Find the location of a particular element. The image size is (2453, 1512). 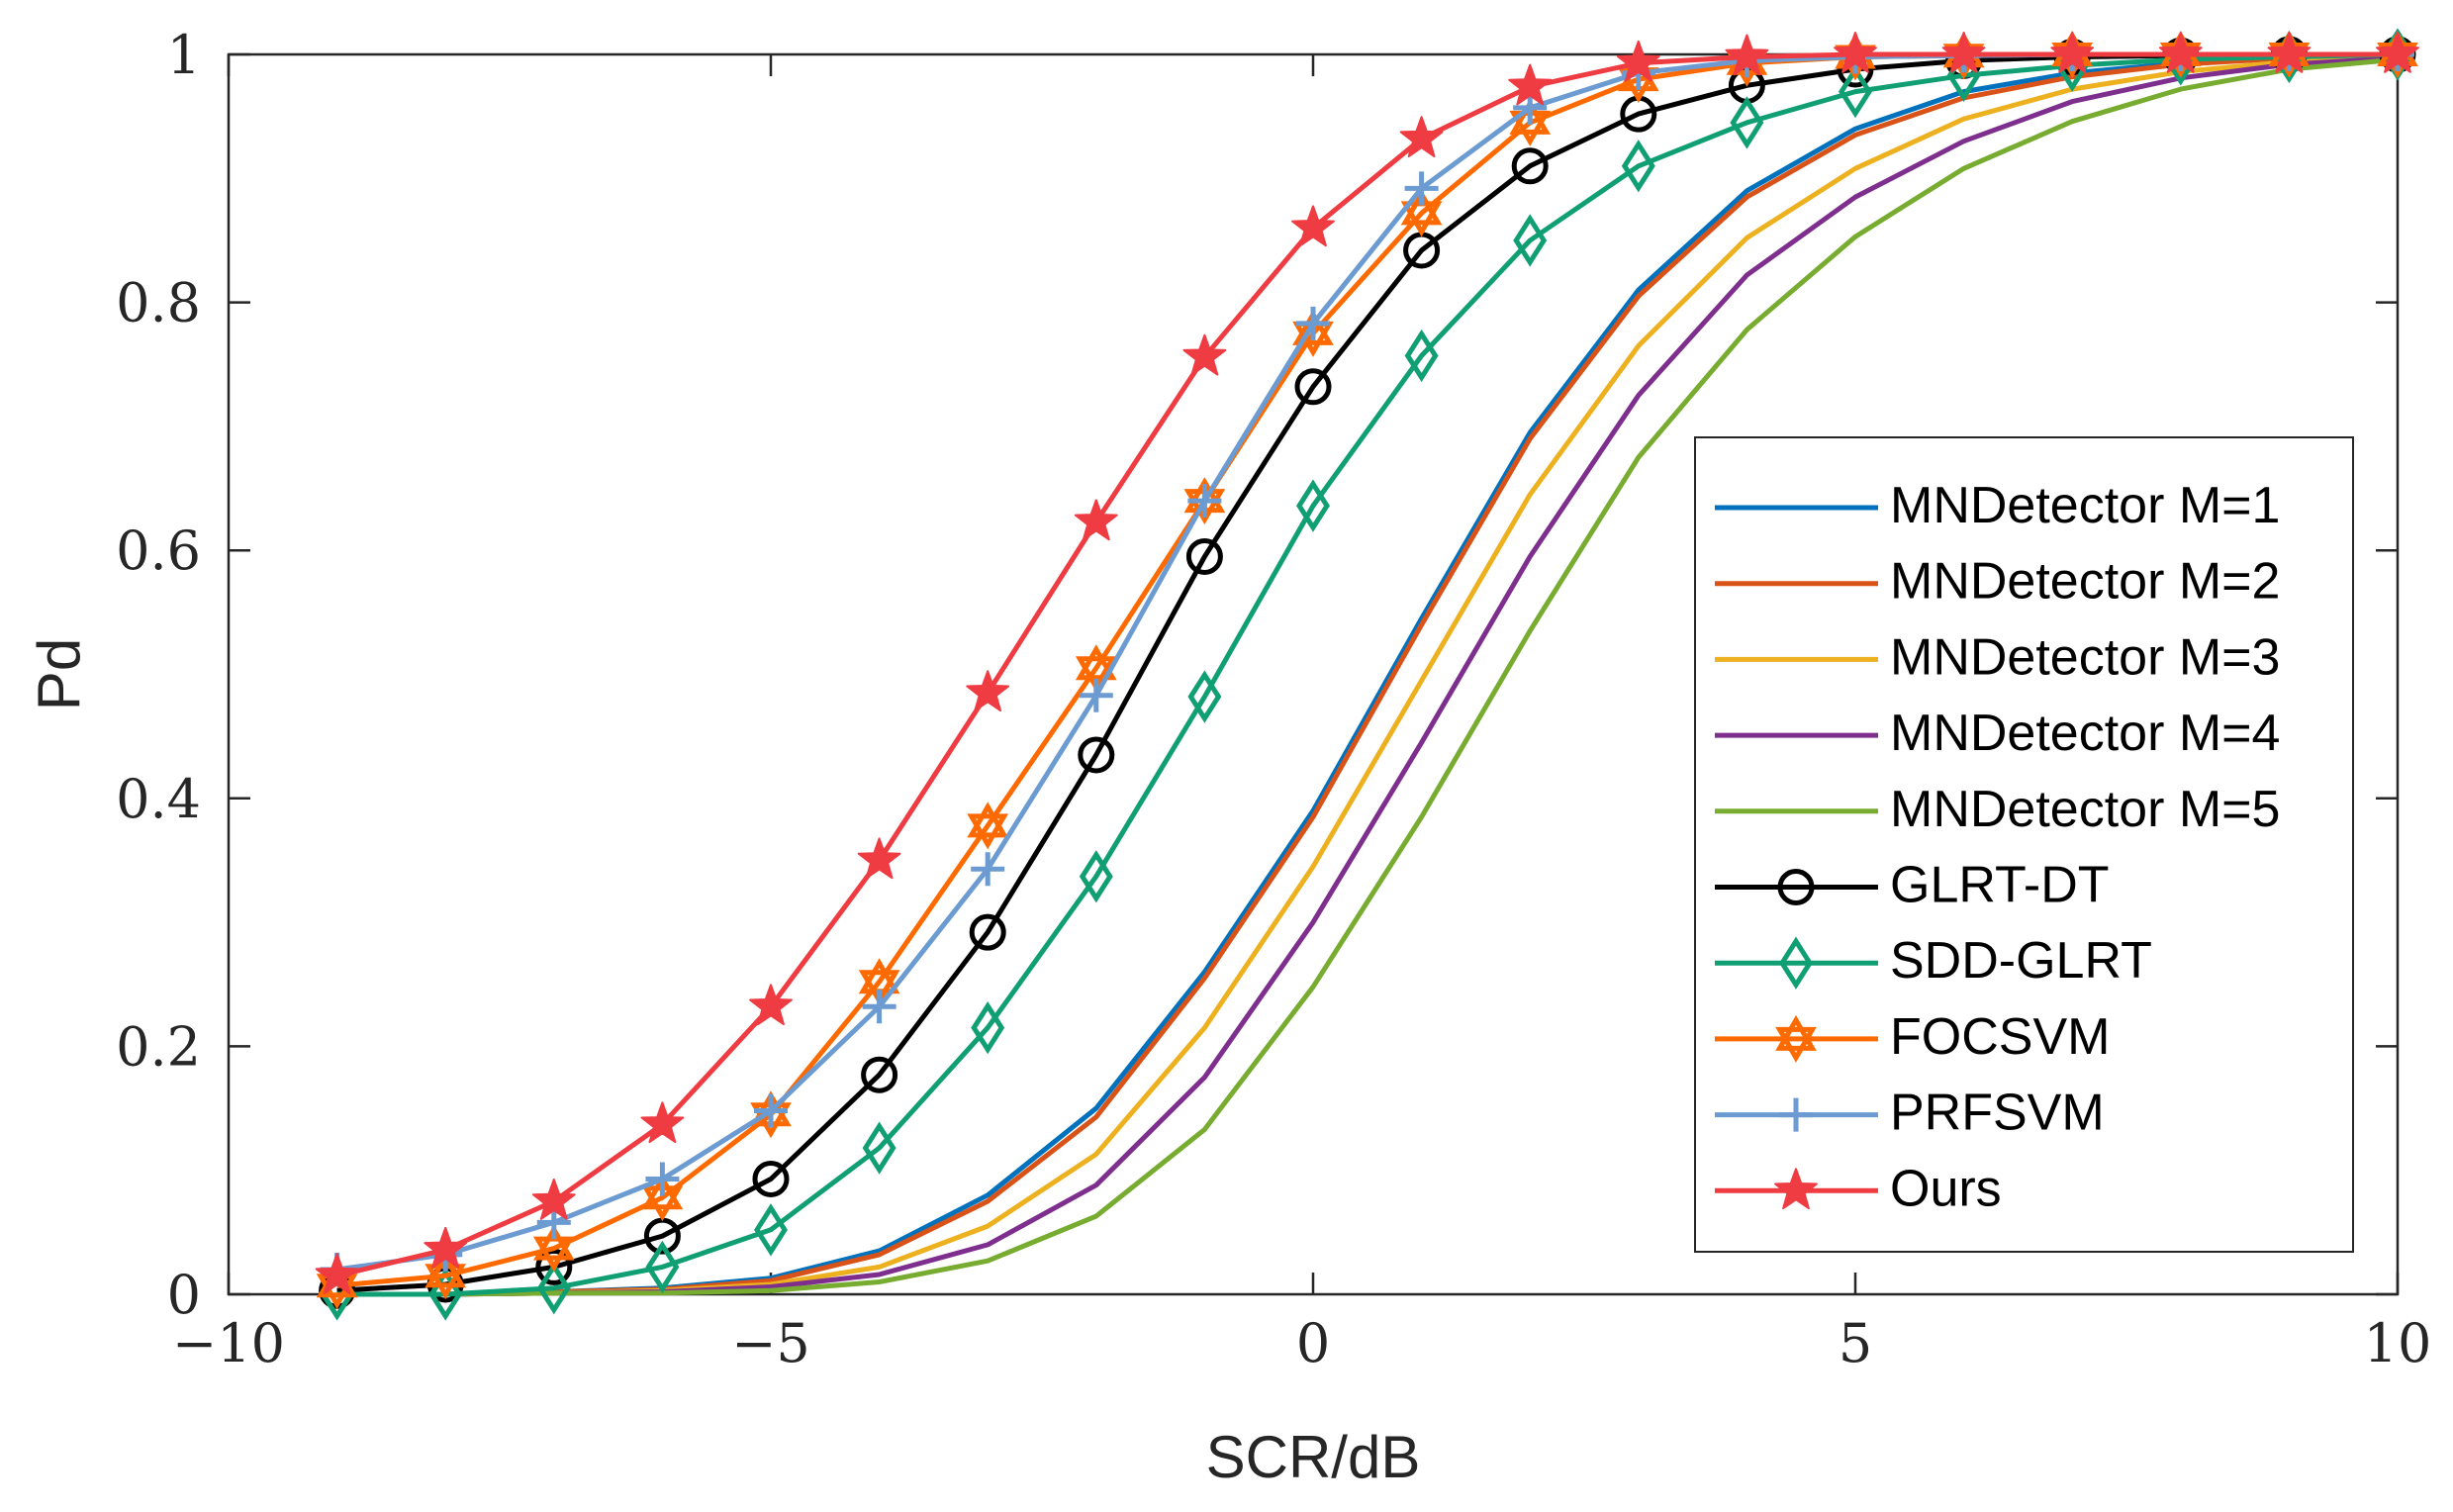

legend-label: MNDetector M=3 is located at coordinates (2085, 657).